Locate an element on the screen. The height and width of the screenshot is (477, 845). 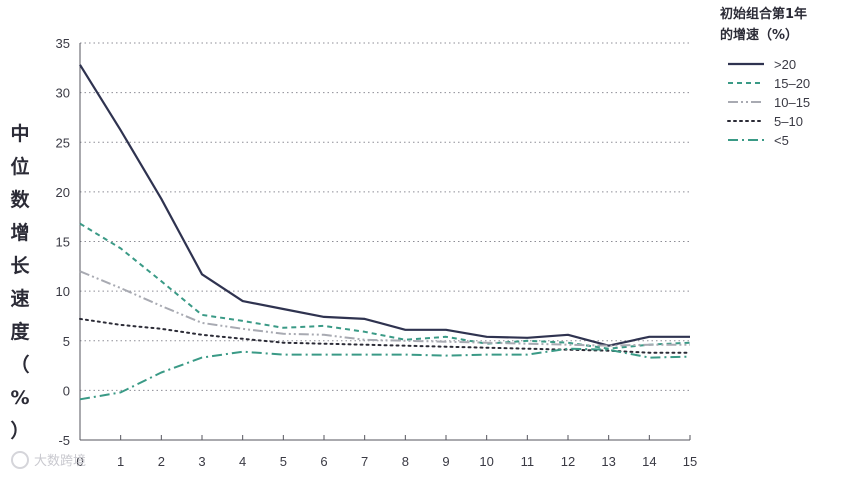
y-tick-labels: 35 30 25 20 15 10 5 0 -5 is located at coordinates (63, 242).